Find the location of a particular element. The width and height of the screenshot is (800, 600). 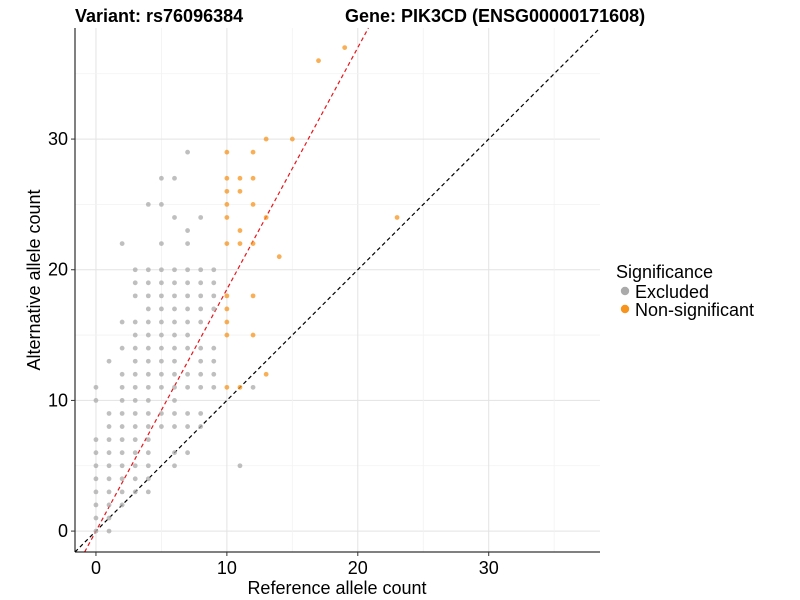

x-tick-label: 10 is located at coordinates (227, 568).